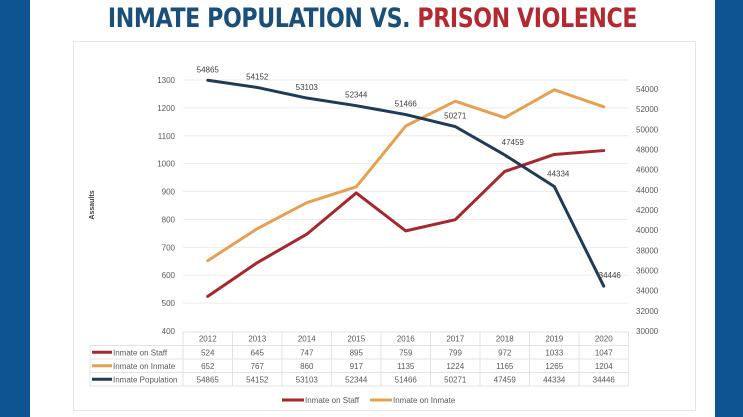  I want to click on y2-tick-label: 50000, so click(647, 129).